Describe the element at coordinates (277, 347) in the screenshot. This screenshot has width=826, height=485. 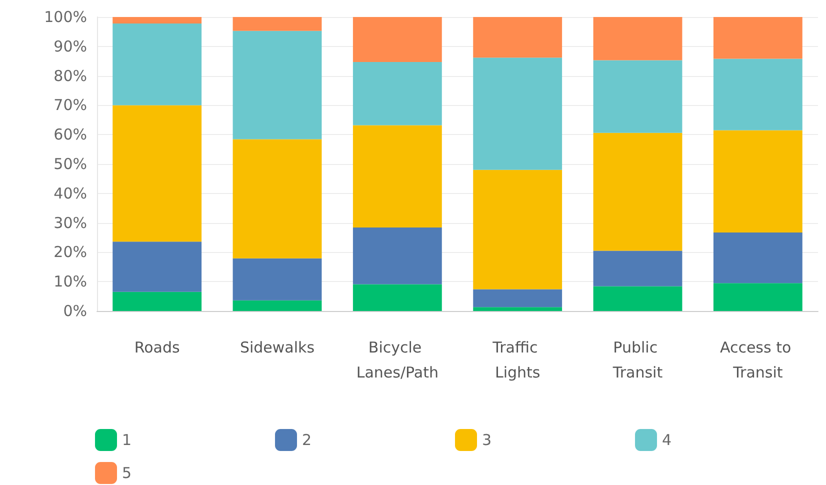
I see `x-tick-label: Sidewalks` at that location.